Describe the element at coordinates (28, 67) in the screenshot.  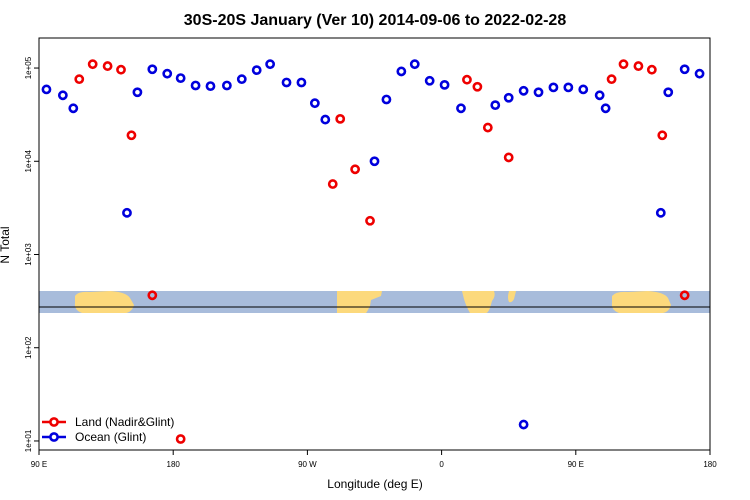
I see `y-tick-label: 1e+05` at that location.